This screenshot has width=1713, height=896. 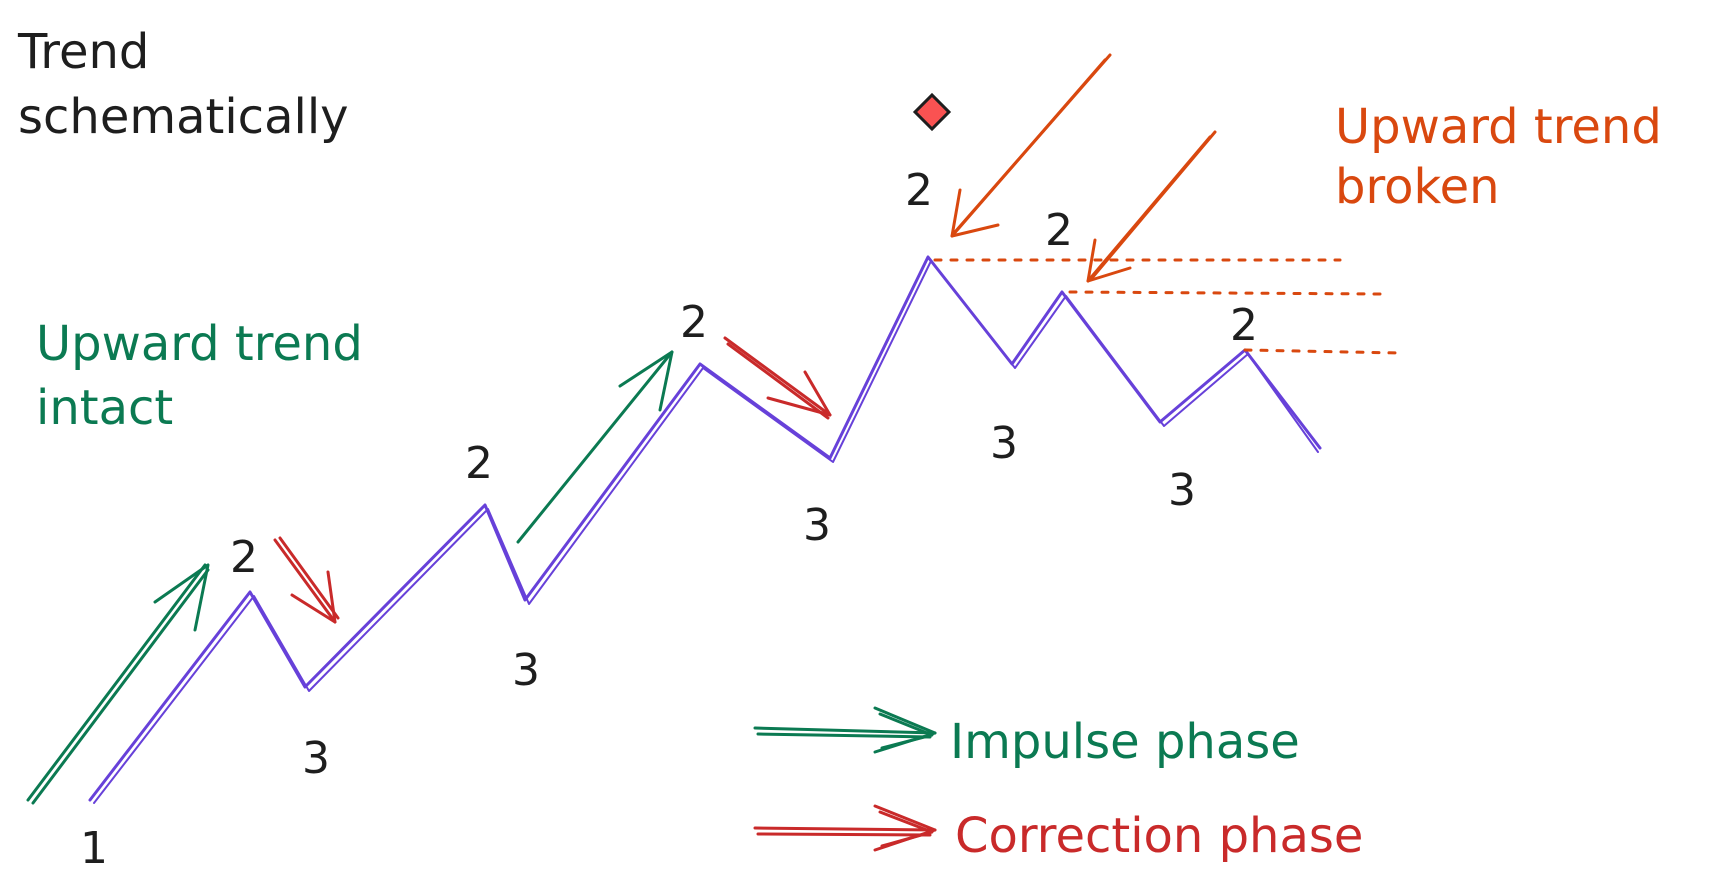 I want to click on point-label-2-f: 2, so click(x=1244, y=325).